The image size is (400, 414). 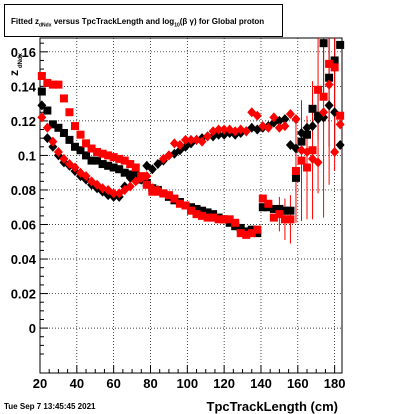 I want to click on title-suffix: (β γ) for Global proton, so click(x=222, y=21).